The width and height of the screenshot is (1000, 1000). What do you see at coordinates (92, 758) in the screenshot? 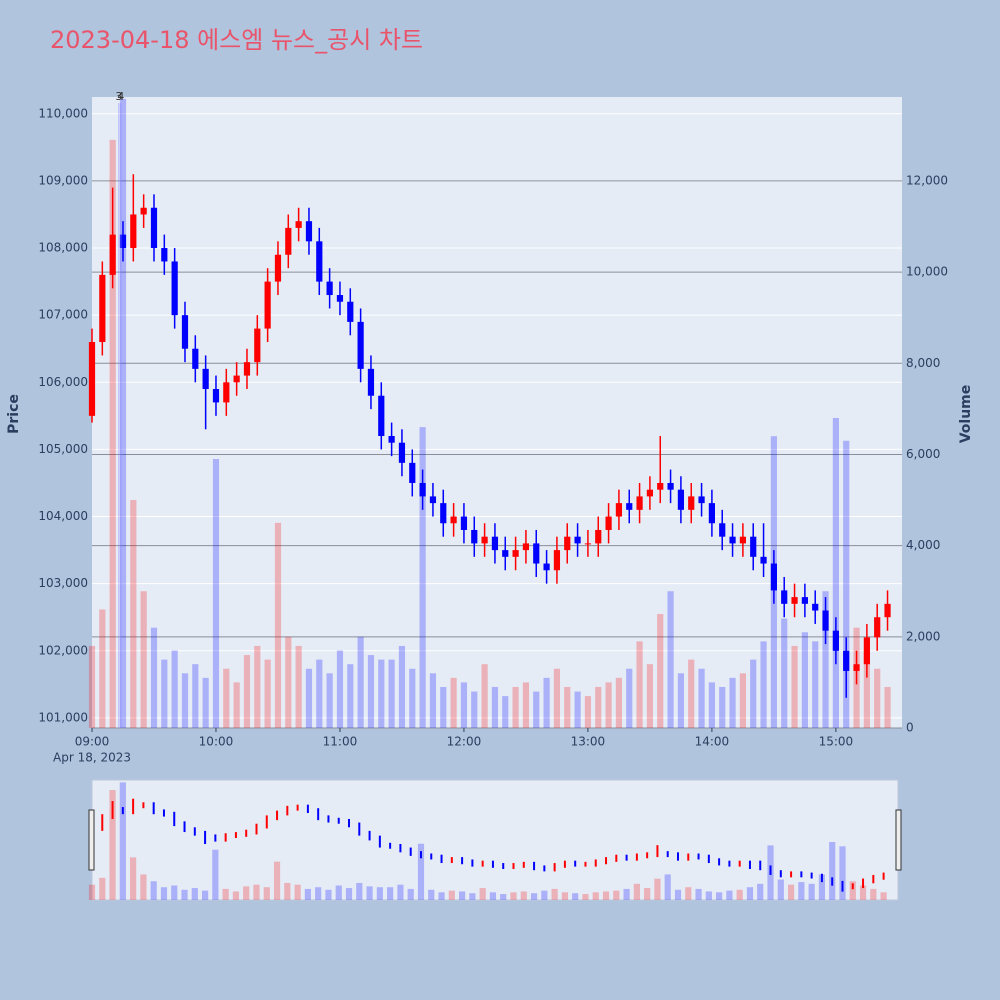
I see `date-label: Apr 18, 2023` at bounding box center [92, 758].